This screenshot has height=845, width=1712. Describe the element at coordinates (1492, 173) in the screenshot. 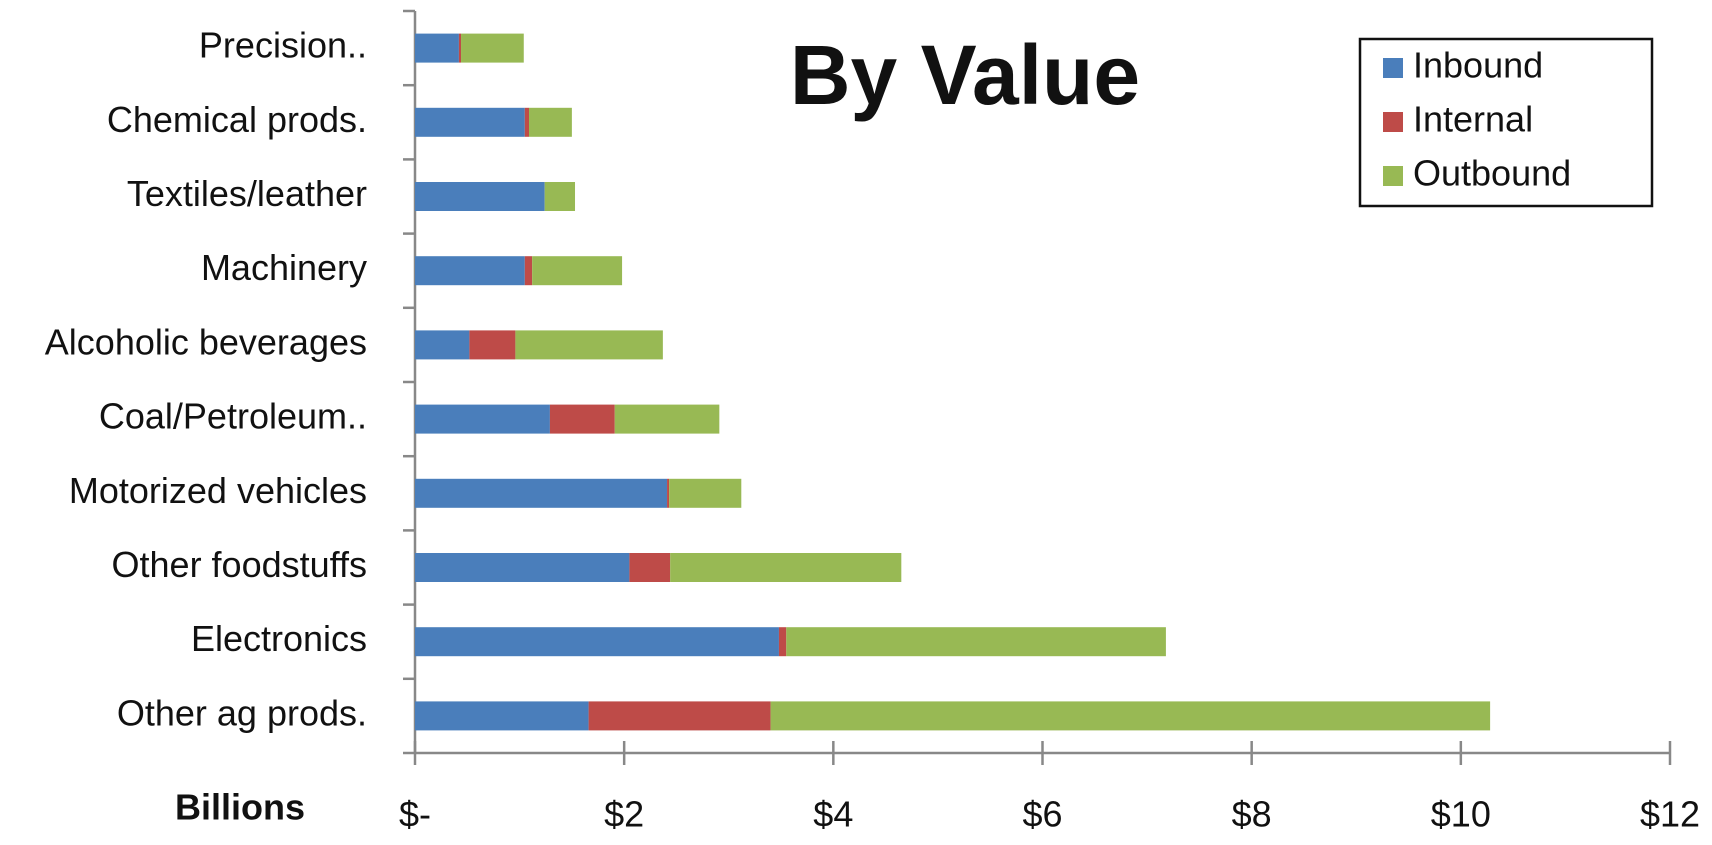

I see `legend-label: Outbound` at that location.